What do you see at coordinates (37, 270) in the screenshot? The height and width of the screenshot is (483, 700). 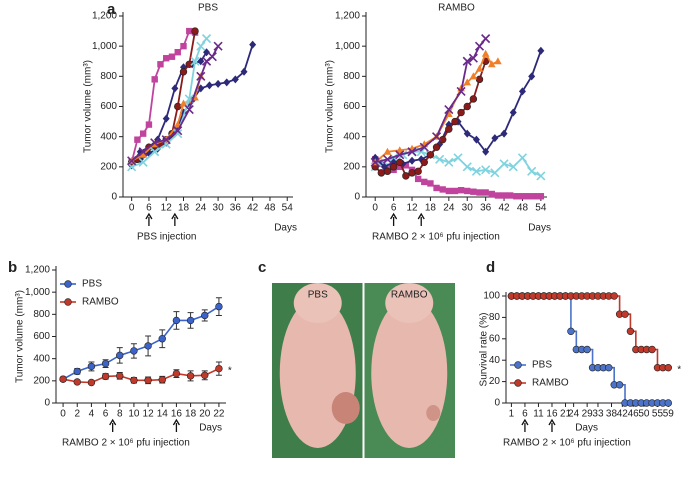 I see `y-tick-label: 1,200` at bounding box center [37, 270].